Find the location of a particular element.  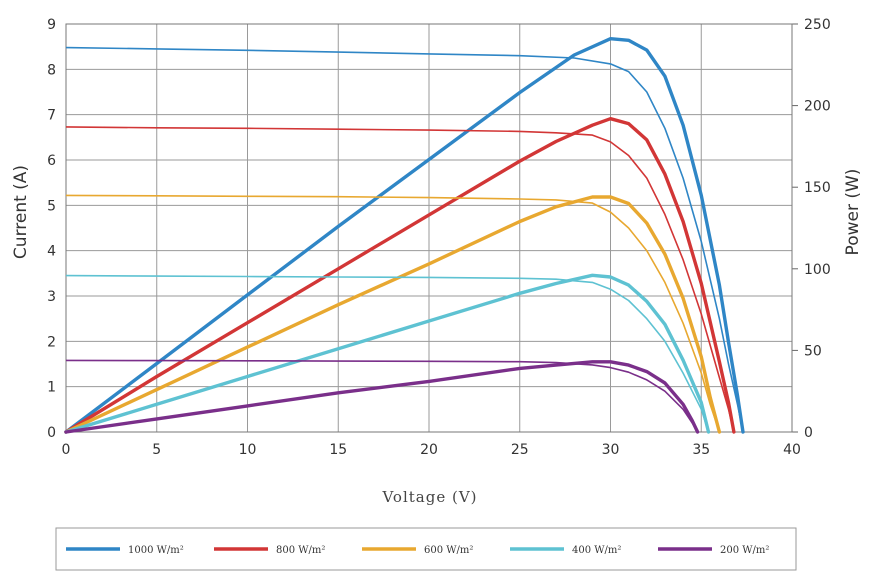

y-left-tick-label: 6 is located at coordinates (51, 161).